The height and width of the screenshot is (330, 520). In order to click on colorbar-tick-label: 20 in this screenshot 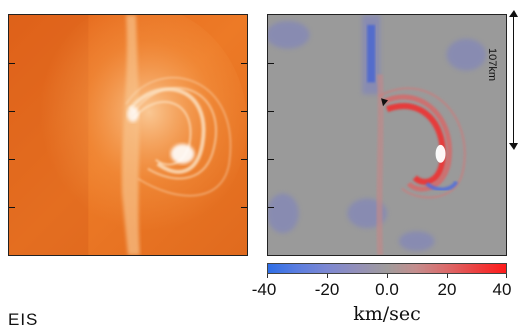, I will do `click(447, 289)`.